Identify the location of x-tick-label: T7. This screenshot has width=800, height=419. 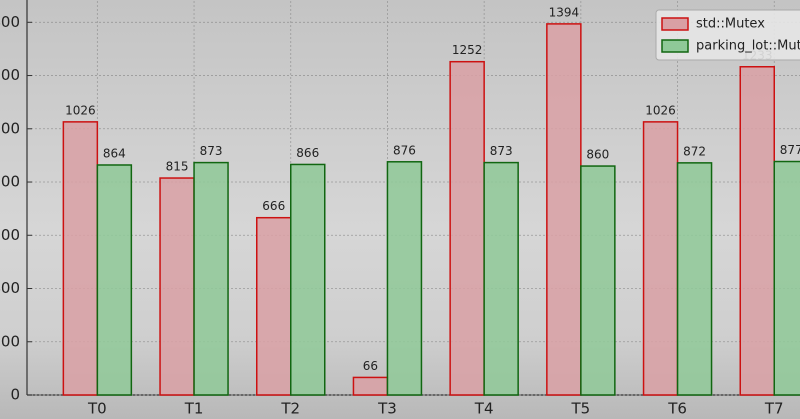
(774, 409).